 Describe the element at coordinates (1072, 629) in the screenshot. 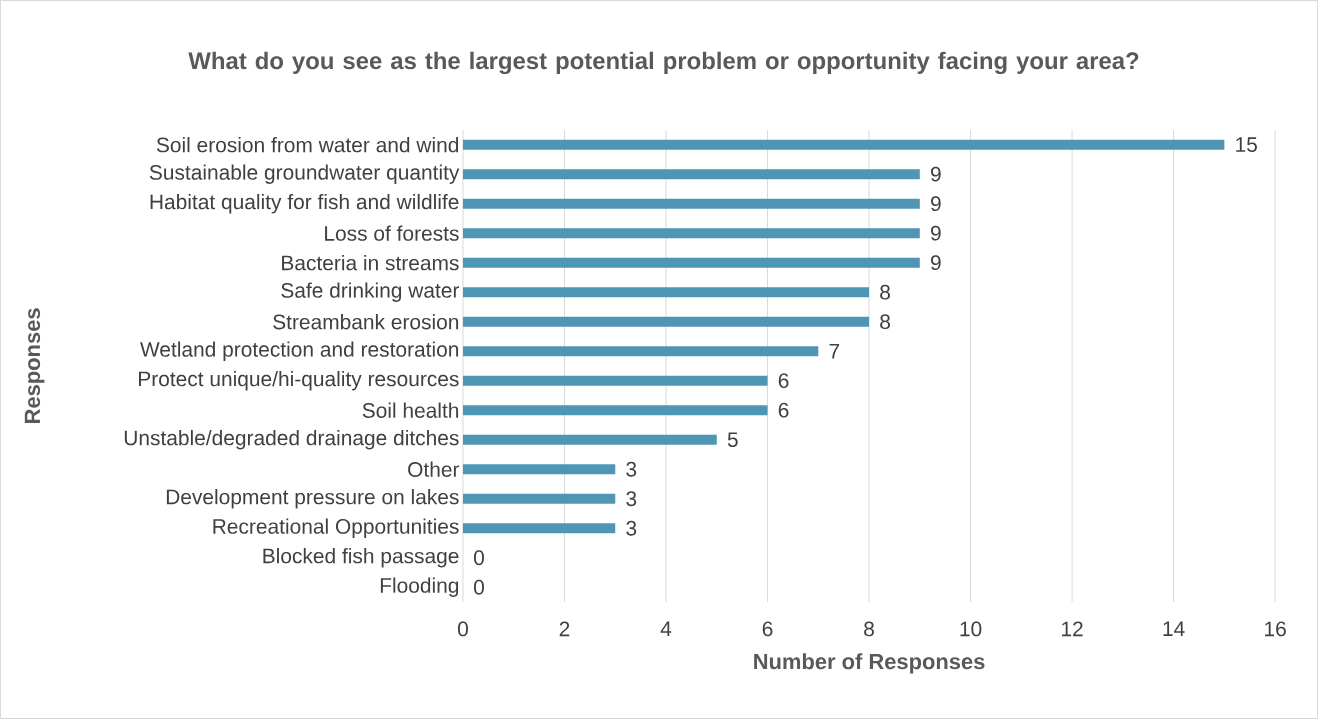

I see `x-tick-label: 12` at that location.